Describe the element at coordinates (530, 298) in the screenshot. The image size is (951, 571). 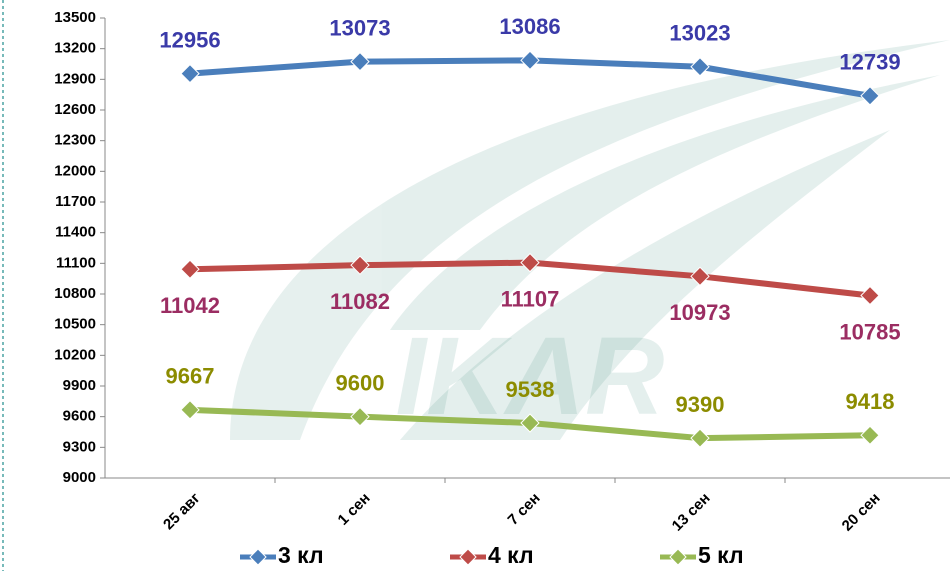
I see `data-label: 11107` at that location.